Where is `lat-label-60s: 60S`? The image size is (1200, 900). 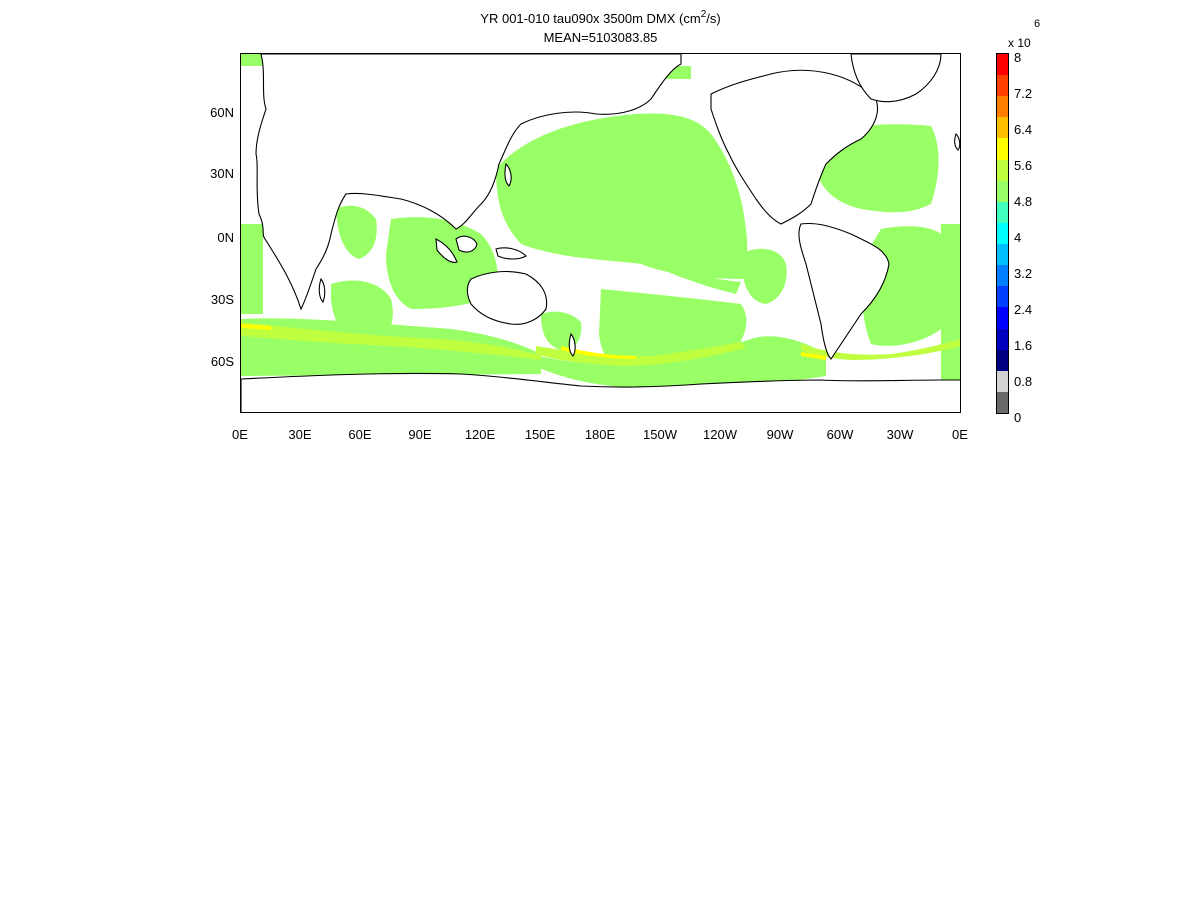 lat-label-60s: 60S is located at coordinates (222, 361).